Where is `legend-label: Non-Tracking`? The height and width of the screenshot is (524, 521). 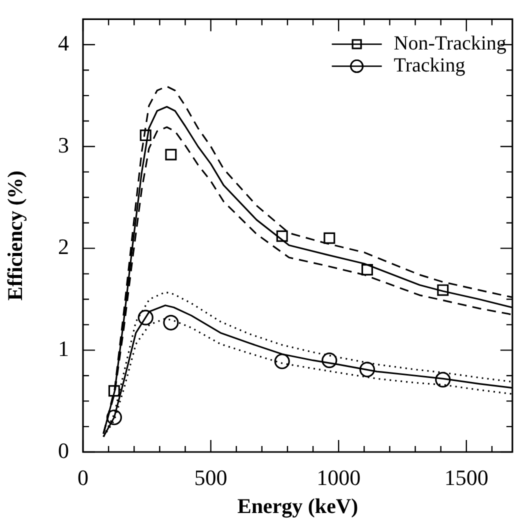 legend-label: Non-Tracking is located at coordinates (450, 43).